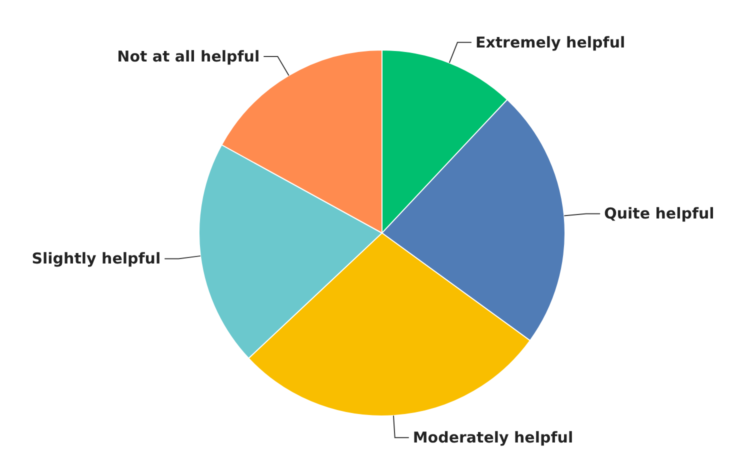  Describe the element at coordinates (188, 57) in the screenshot. I see `slice-label: Not at all helpful` at that location.